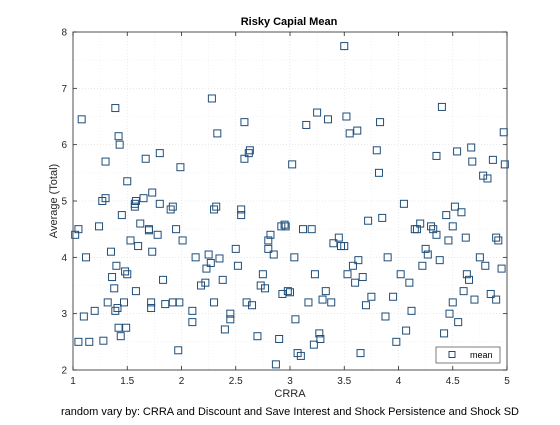  I want to click on y-axis-label: Average (Total), so click(54, 201).